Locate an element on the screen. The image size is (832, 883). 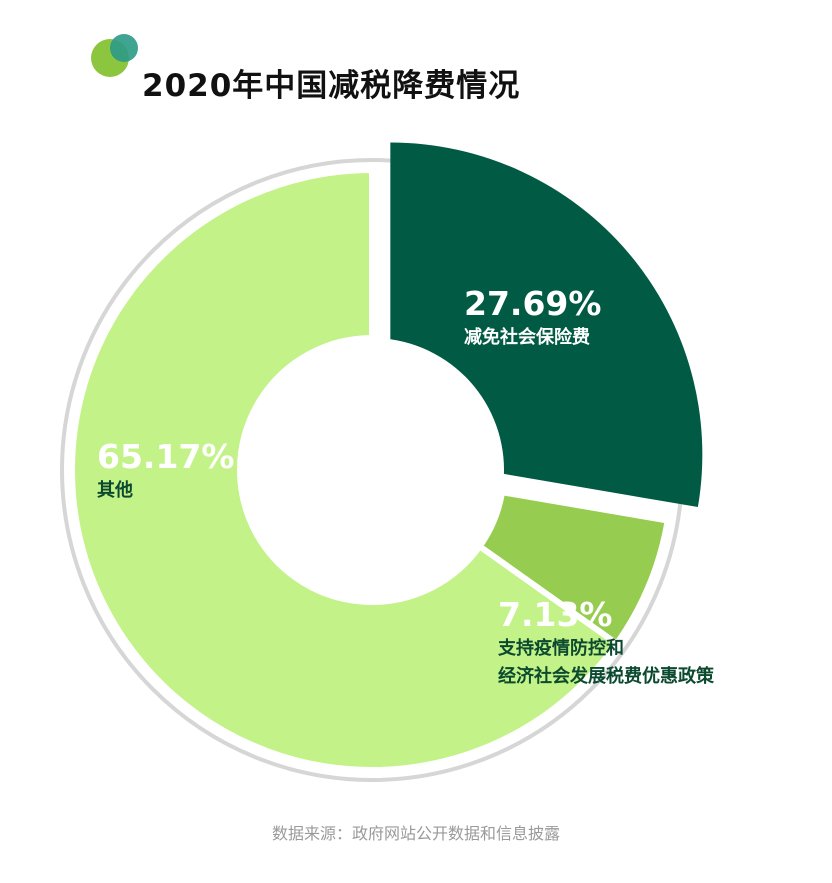
chart-title: 2020年中国减税降费情况 is located at coordinates (331, 86).